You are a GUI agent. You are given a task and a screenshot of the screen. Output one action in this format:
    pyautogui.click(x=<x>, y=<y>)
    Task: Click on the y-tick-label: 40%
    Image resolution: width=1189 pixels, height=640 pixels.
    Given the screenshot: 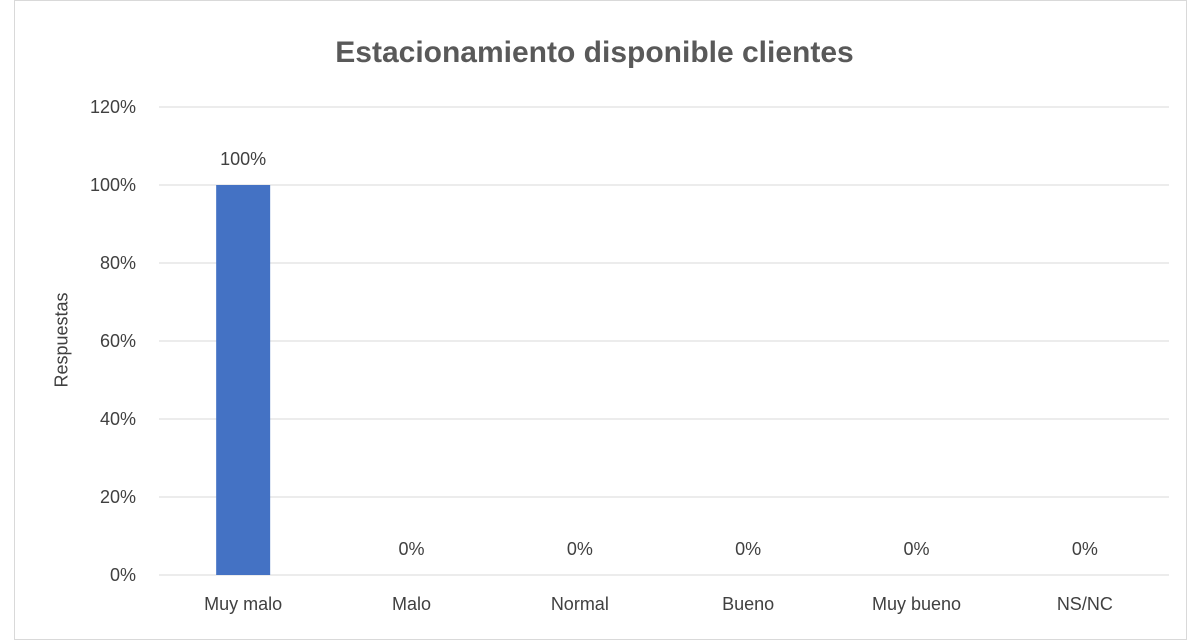 What is the action you would take?
    pyautogui.click(x=118, y=419)
    